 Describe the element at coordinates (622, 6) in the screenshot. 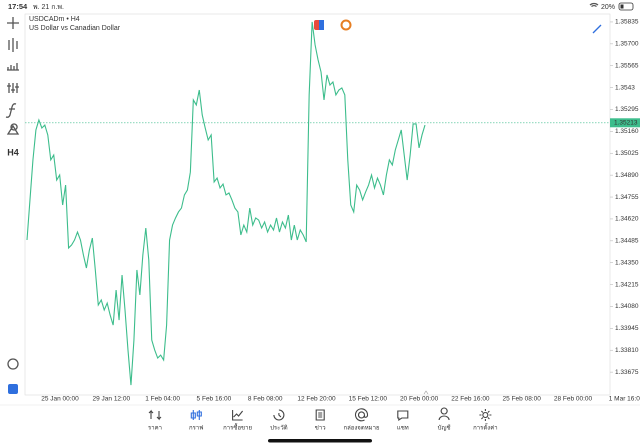

I see `battery-level` at that location.